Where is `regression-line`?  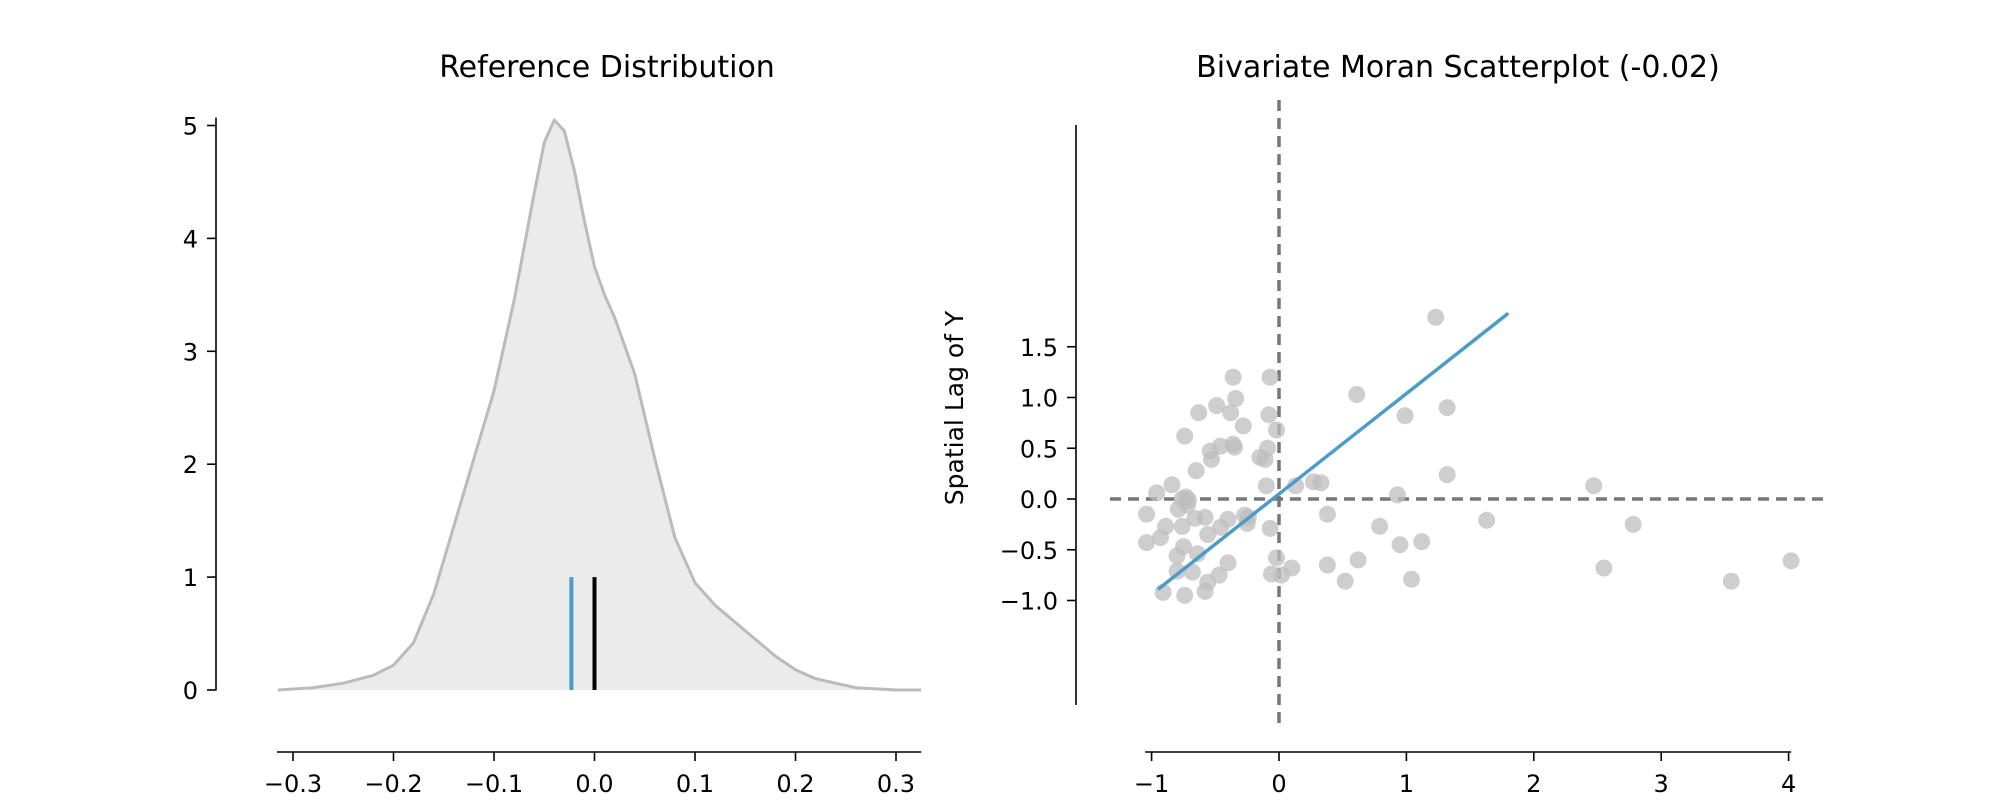 regression-line is located at coordinates (1333, 451).